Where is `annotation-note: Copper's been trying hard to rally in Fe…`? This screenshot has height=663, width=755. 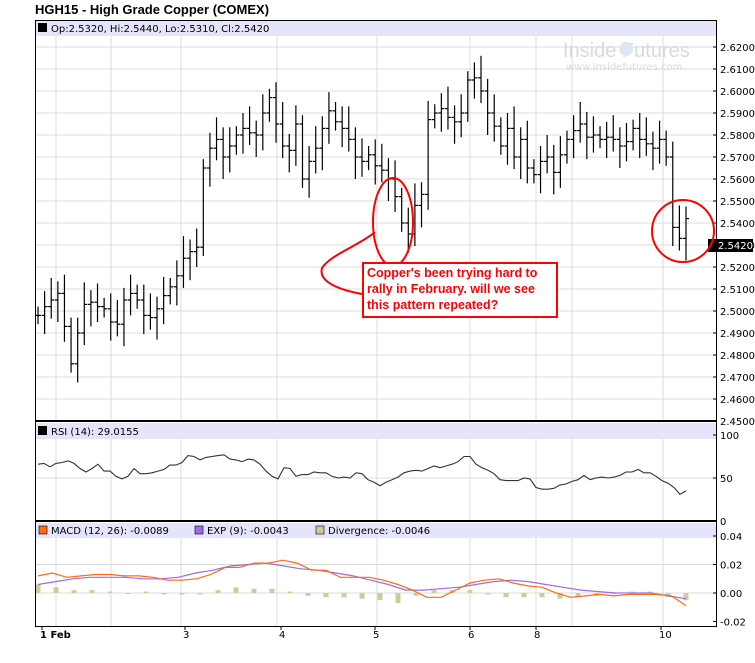 annotation-note: Copper's been trying hard to rally in Fe… is located at coordinates (460, 290).